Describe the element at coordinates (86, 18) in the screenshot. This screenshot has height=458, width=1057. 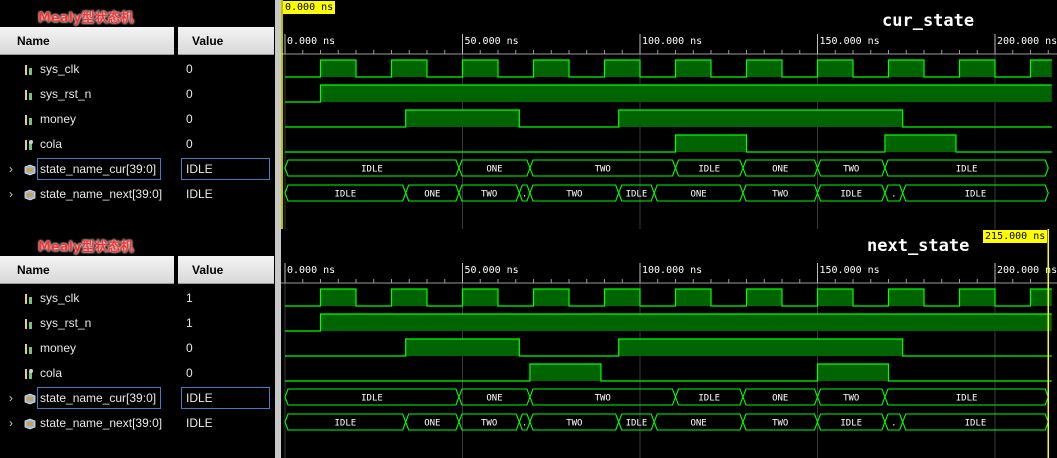
I see `panel-title: Mealy型状态机` at that location.